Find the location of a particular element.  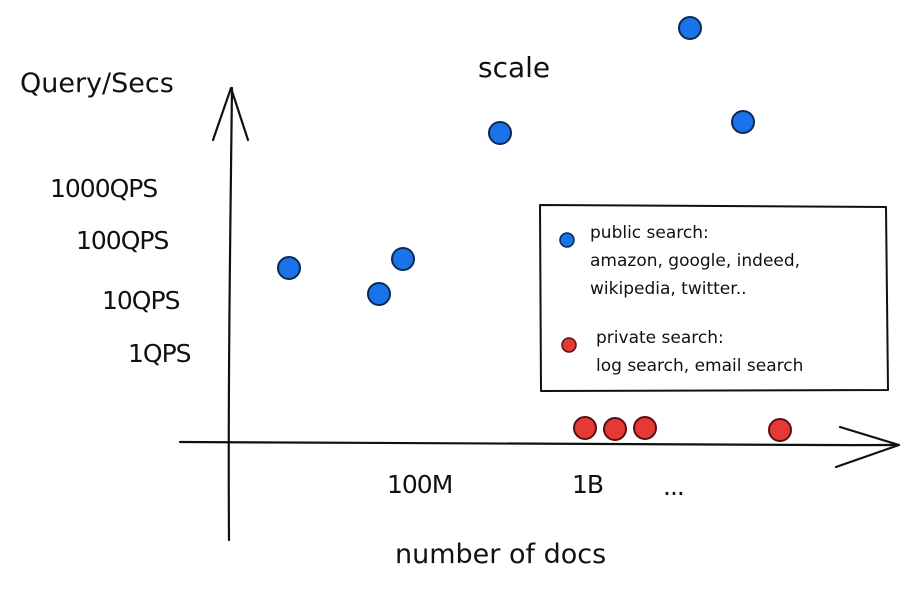

legend-box is located at coordinates (714, 298).